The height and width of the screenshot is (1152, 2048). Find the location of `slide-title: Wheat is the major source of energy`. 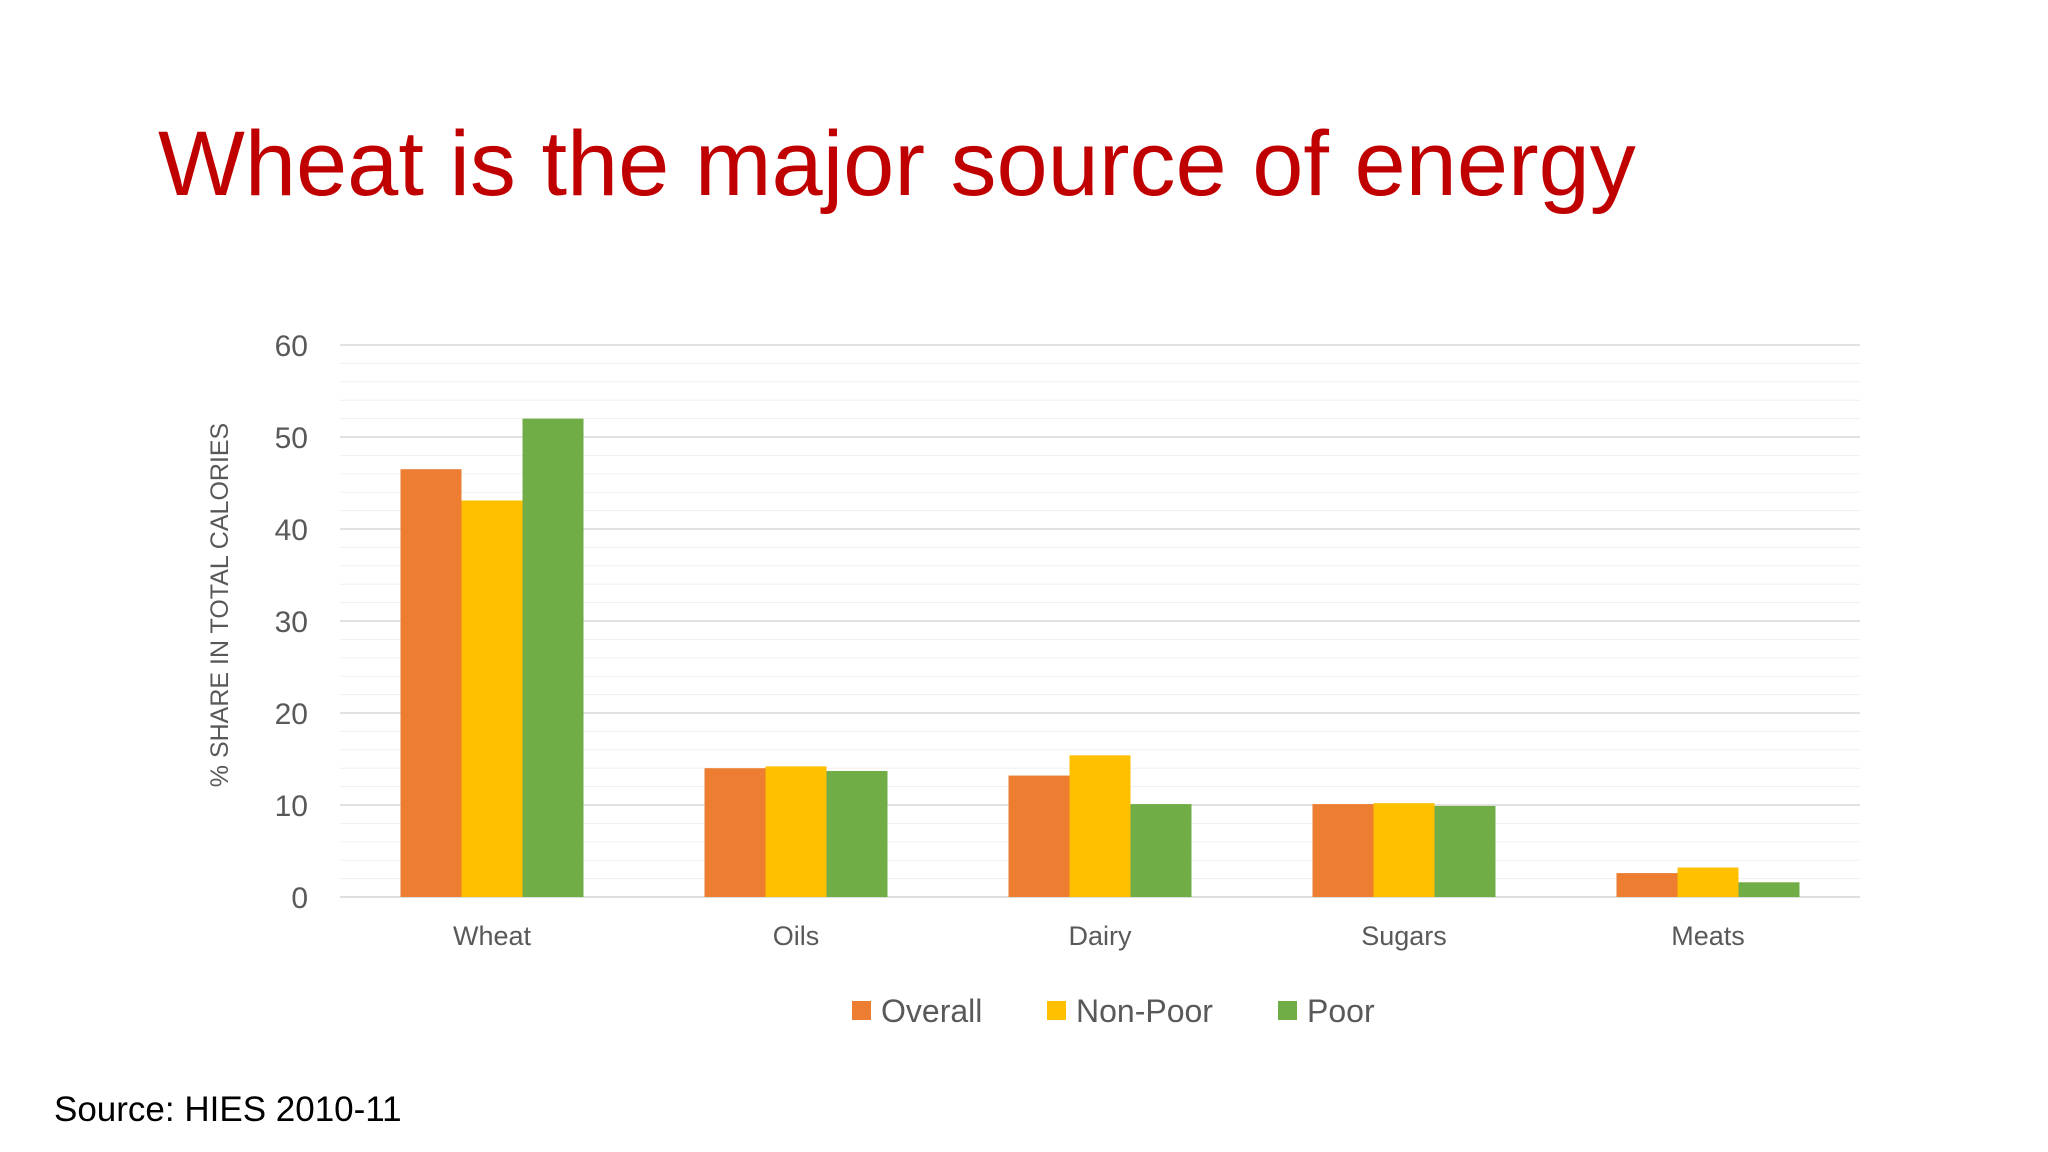

slide-title: Wheat is the major source of energy is located at coordinates (897, 164).